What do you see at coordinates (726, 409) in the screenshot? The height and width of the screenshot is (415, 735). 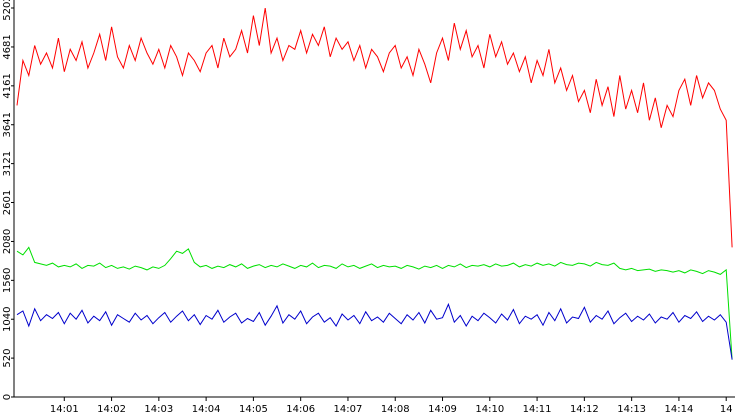 I see `x-tick-label: 14` at bounding box center [726, 409].